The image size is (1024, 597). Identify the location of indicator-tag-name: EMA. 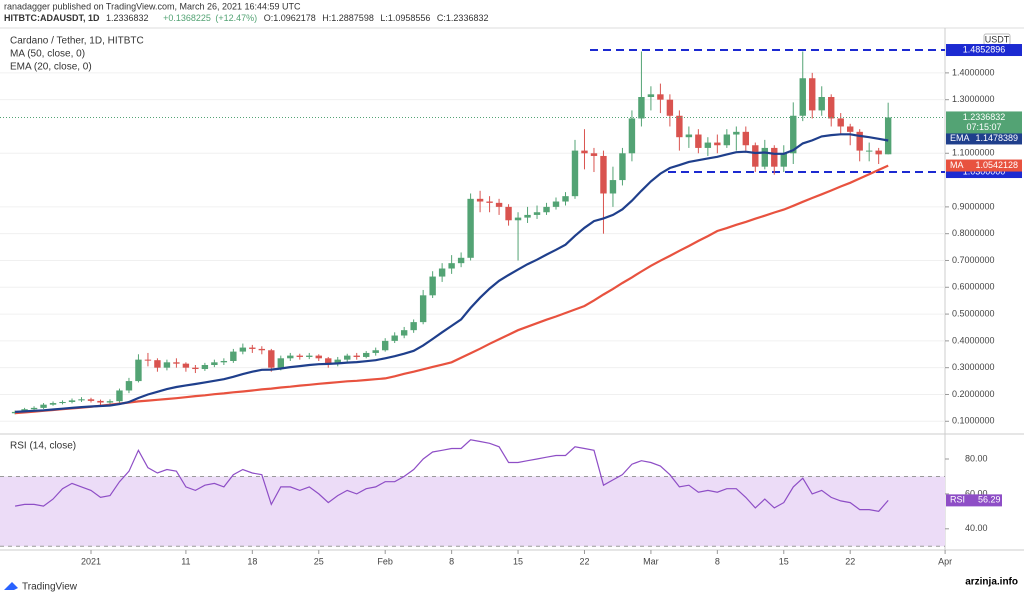
(960, 138).